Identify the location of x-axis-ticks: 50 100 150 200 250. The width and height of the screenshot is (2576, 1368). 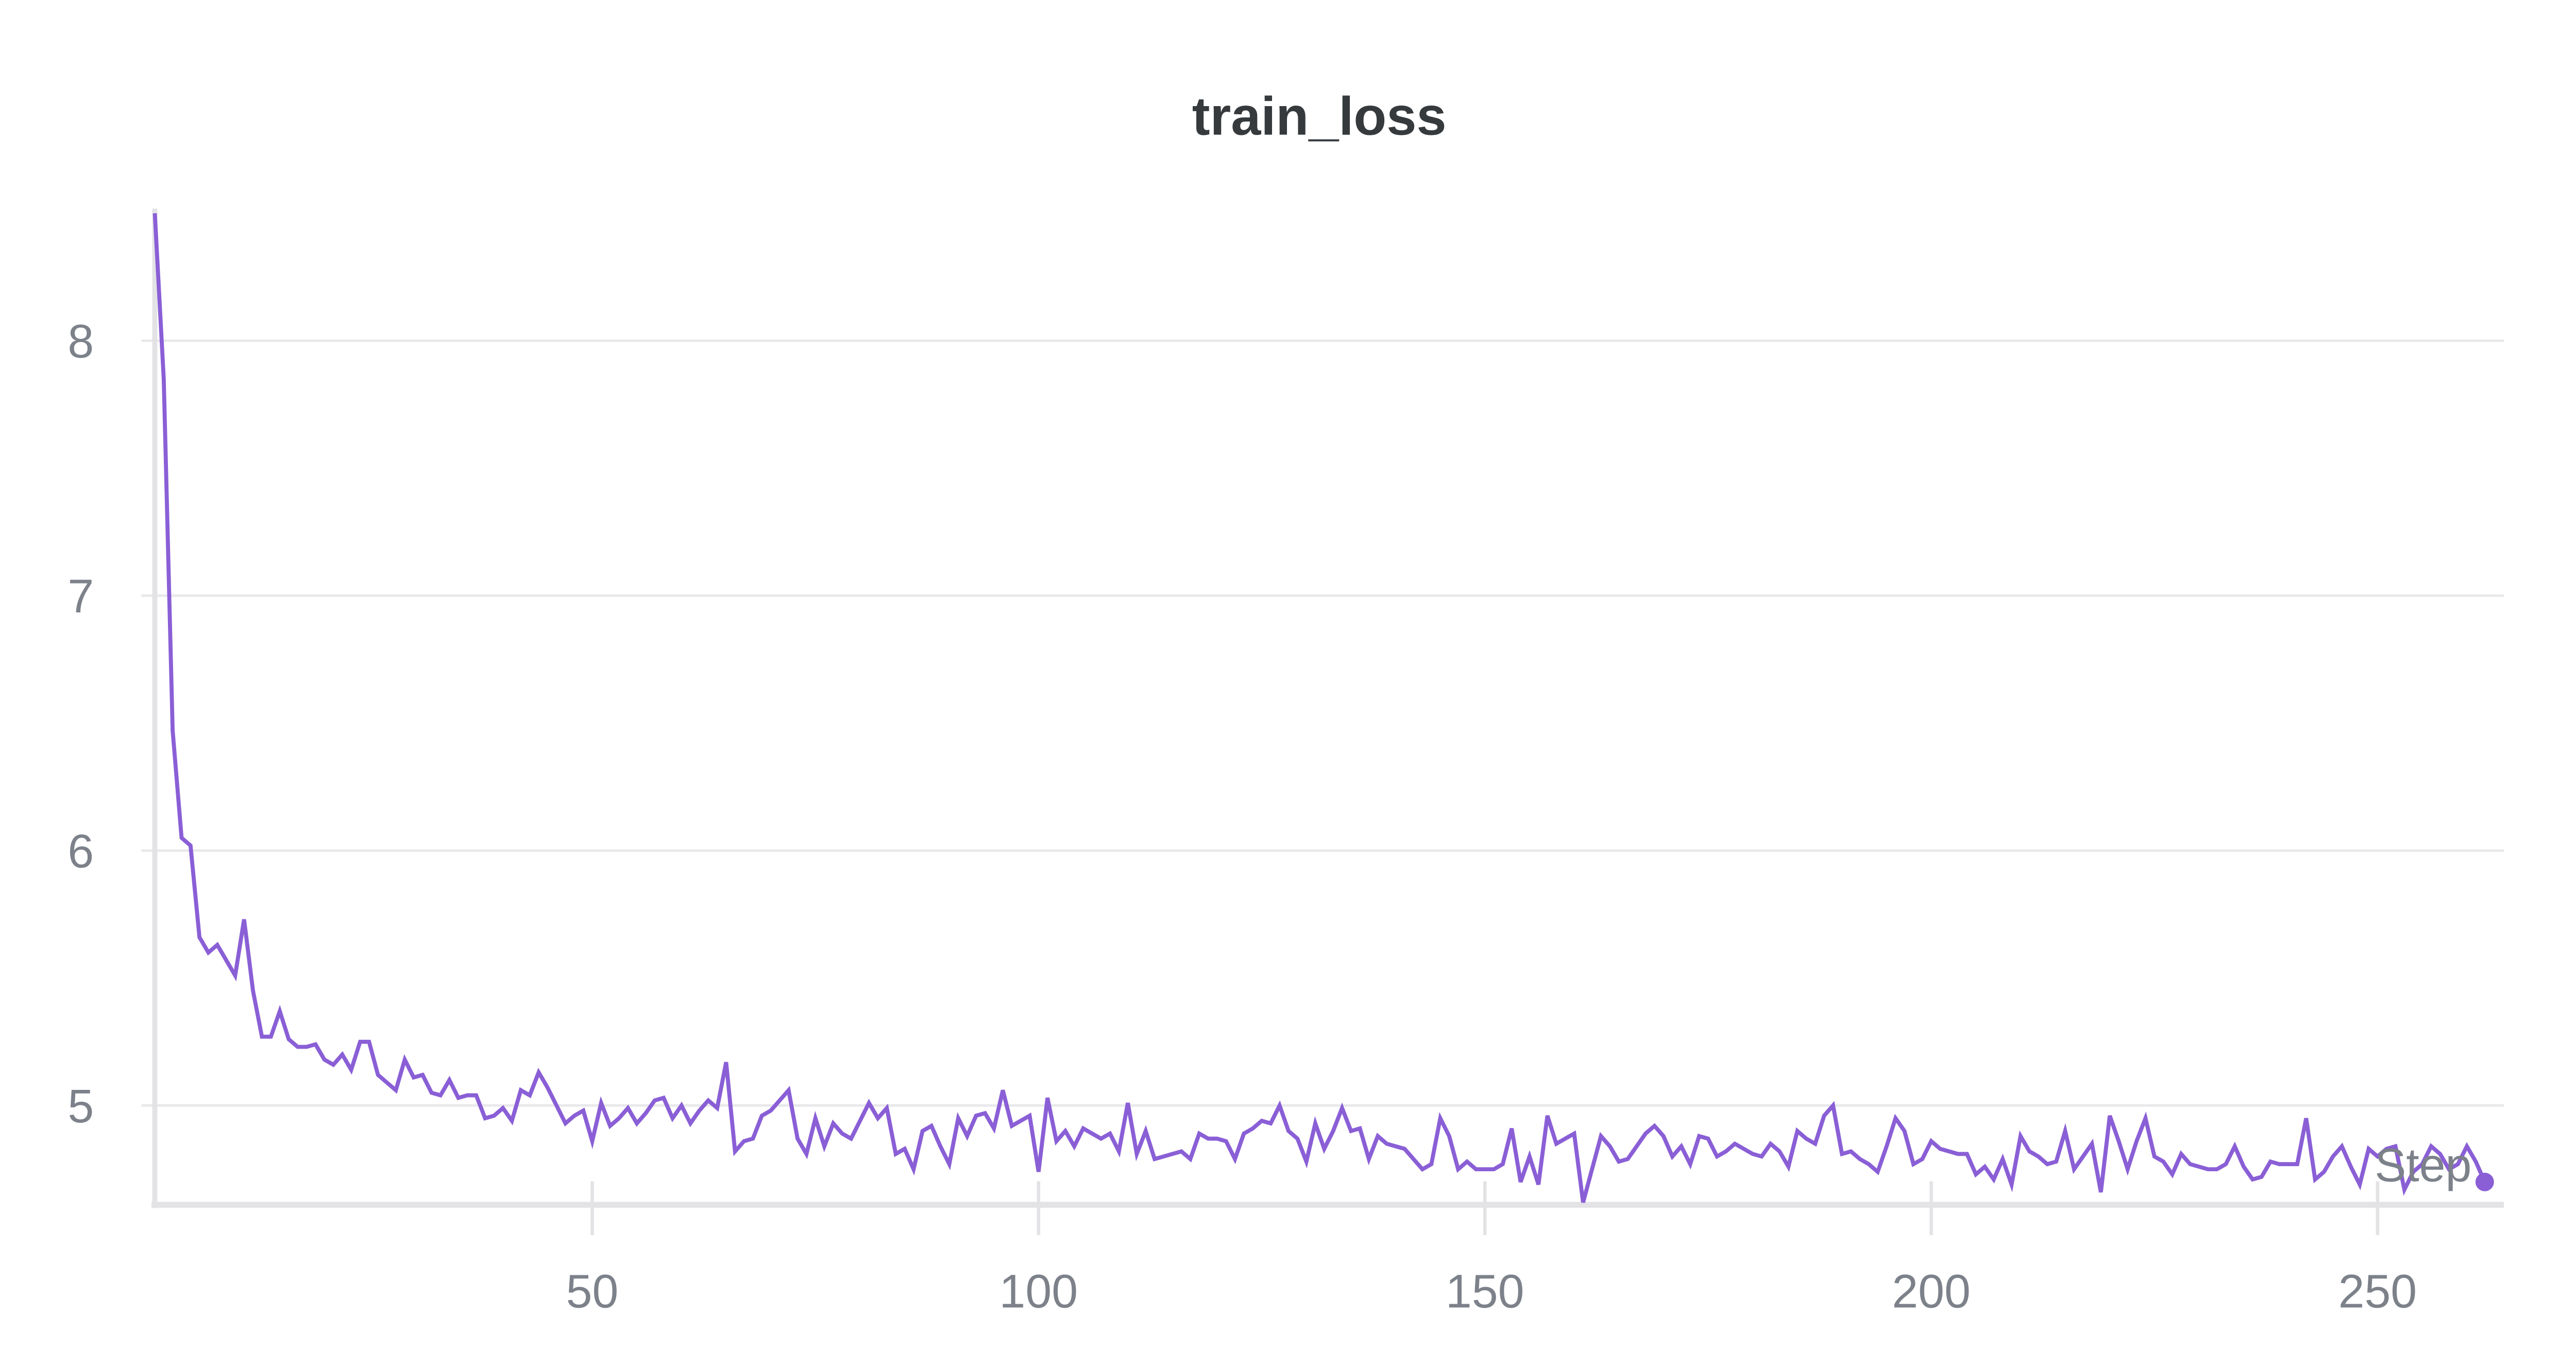
(1491, 1249).